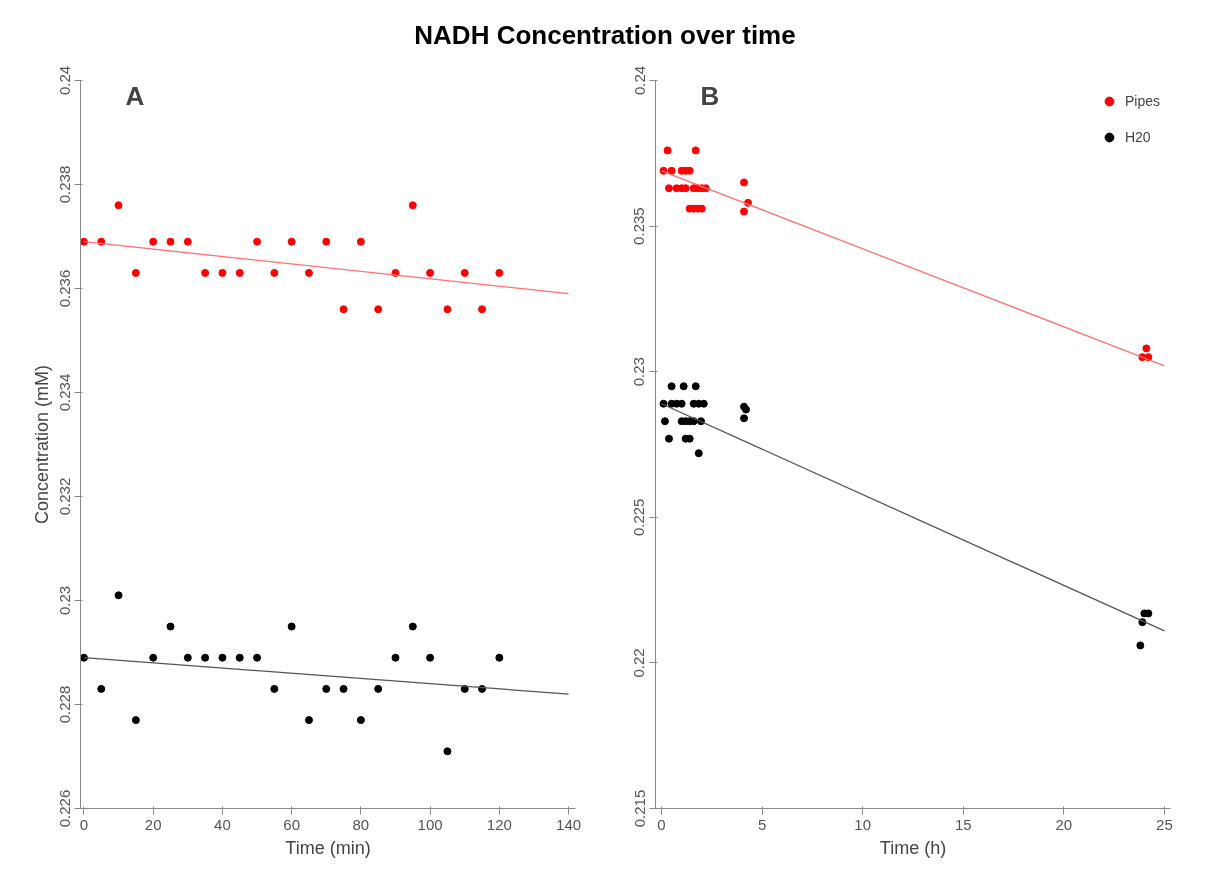 This screenshot has height=886, width=1207. What do you see at coordinates (1142, 101) in the screenshot?
I see `legend-label: Pipes` at bounding box center [1142, 101].